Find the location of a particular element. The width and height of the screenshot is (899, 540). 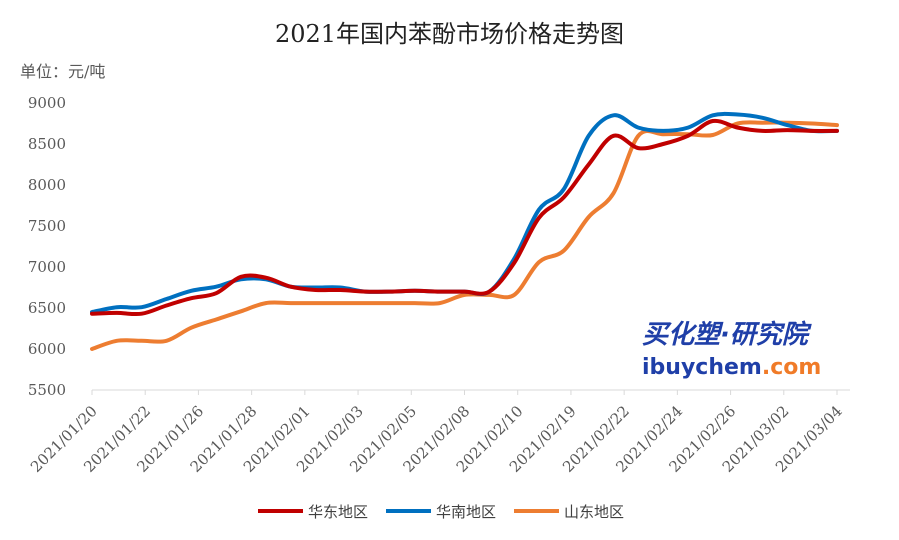

y-tick-label: 9000 is located at coordinates (47, 103).